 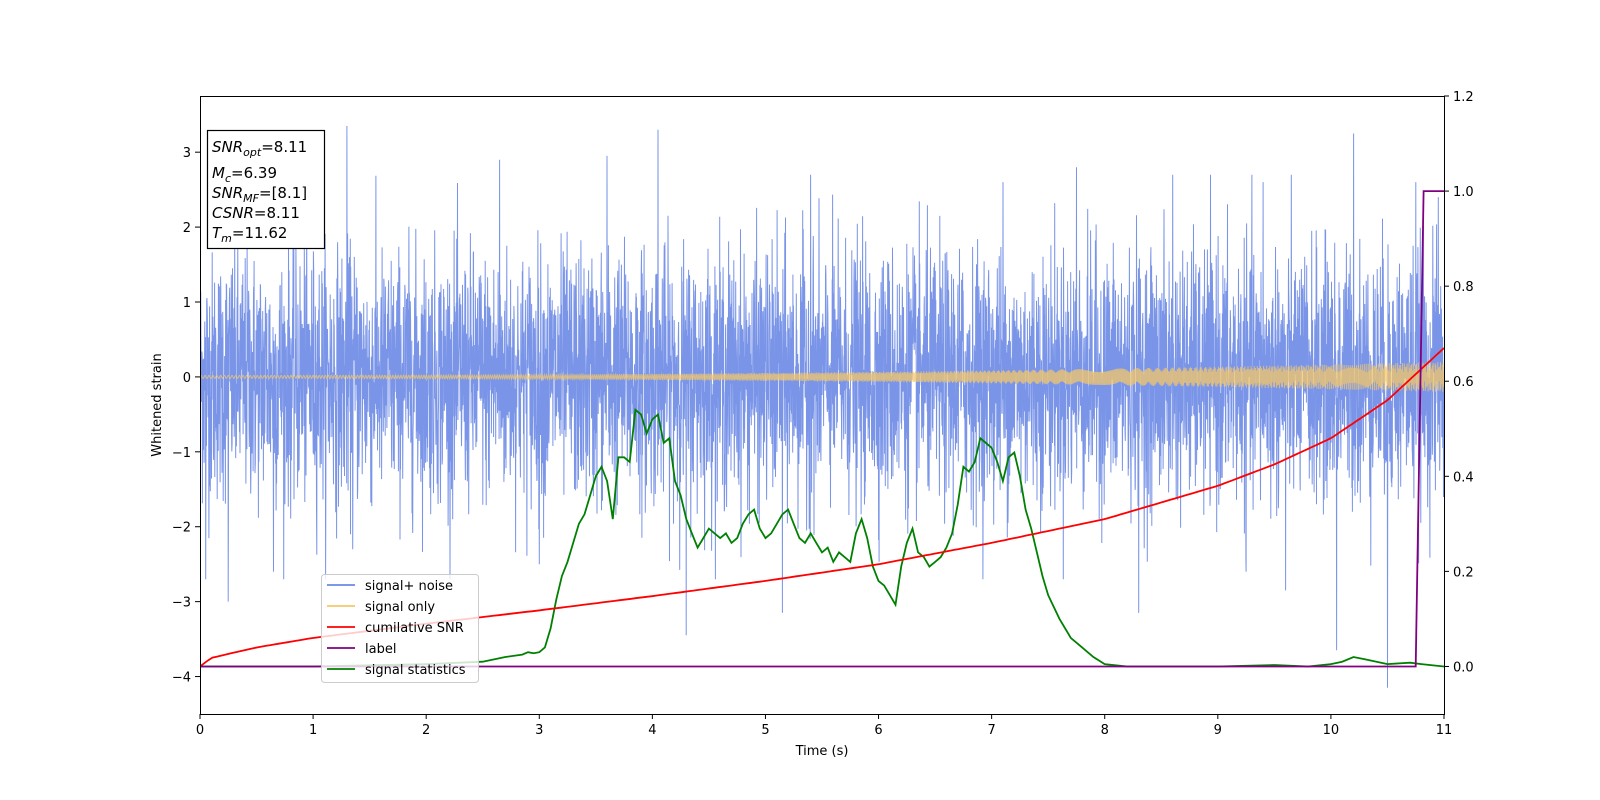 I want to click on legend-entry-signal-only: signal only, so click(x=381, y=607).